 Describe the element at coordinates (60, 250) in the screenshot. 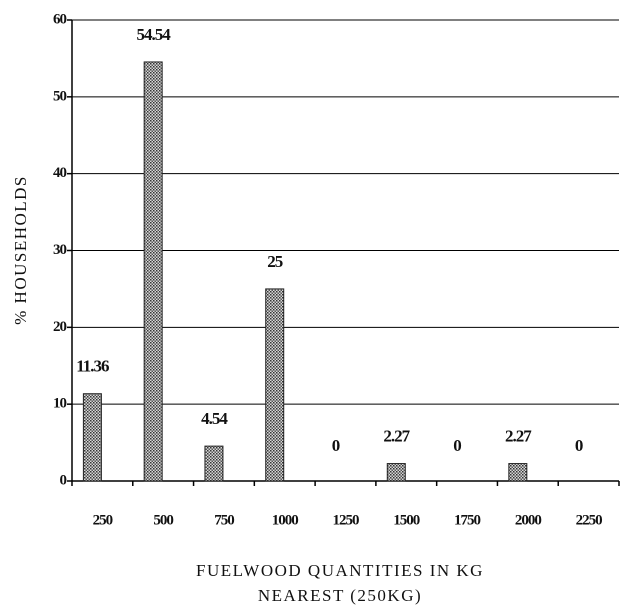

I see `y-tick-label: 30` at that location.